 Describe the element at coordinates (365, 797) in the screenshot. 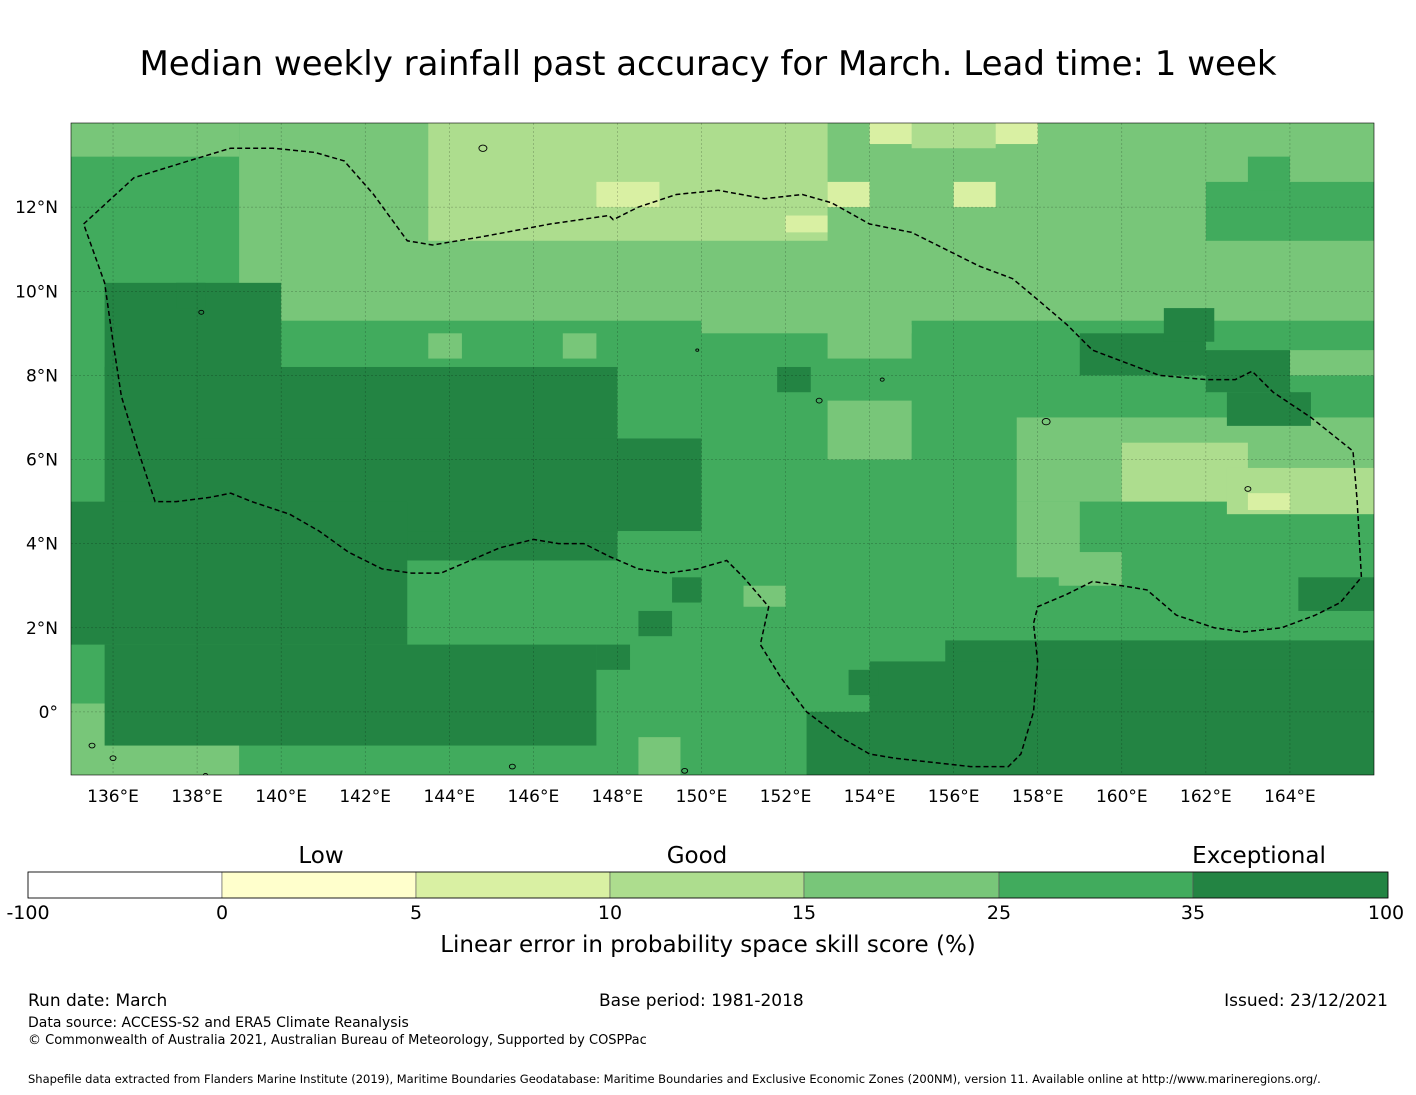

I see `lon-tick-label: 142°E` at that location.